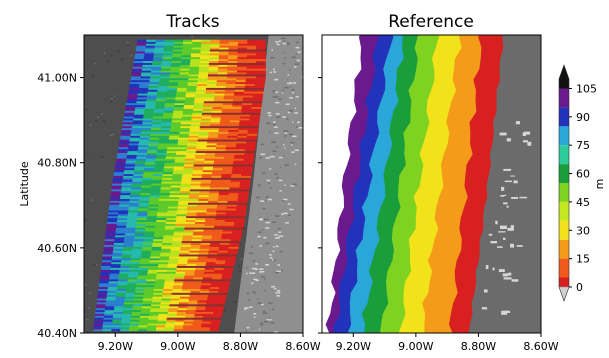 This screenshot has width=609, height=358. I want to click on panel-reference-title: Reference, so click(431, 22).